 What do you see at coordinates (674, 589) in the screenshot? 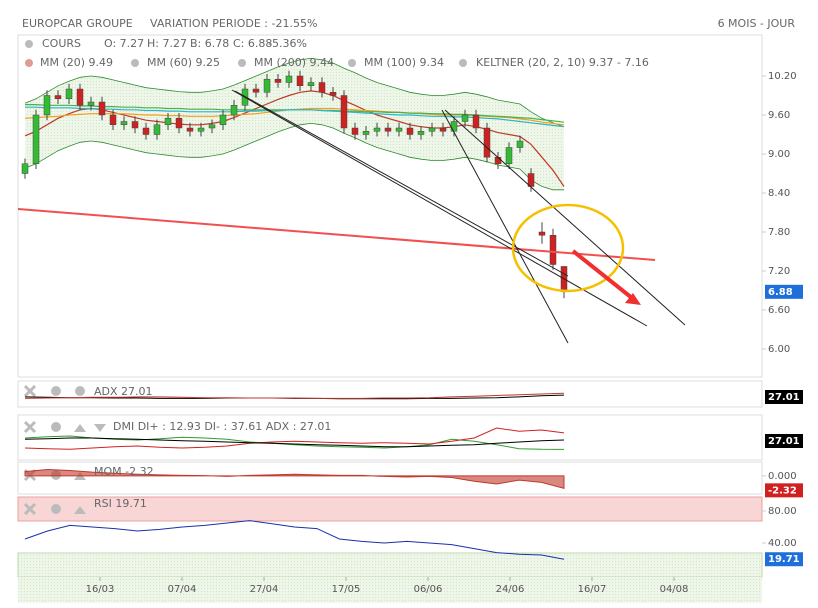
I see `x-tick-label: 04/08` at bounding box center [674, 589].